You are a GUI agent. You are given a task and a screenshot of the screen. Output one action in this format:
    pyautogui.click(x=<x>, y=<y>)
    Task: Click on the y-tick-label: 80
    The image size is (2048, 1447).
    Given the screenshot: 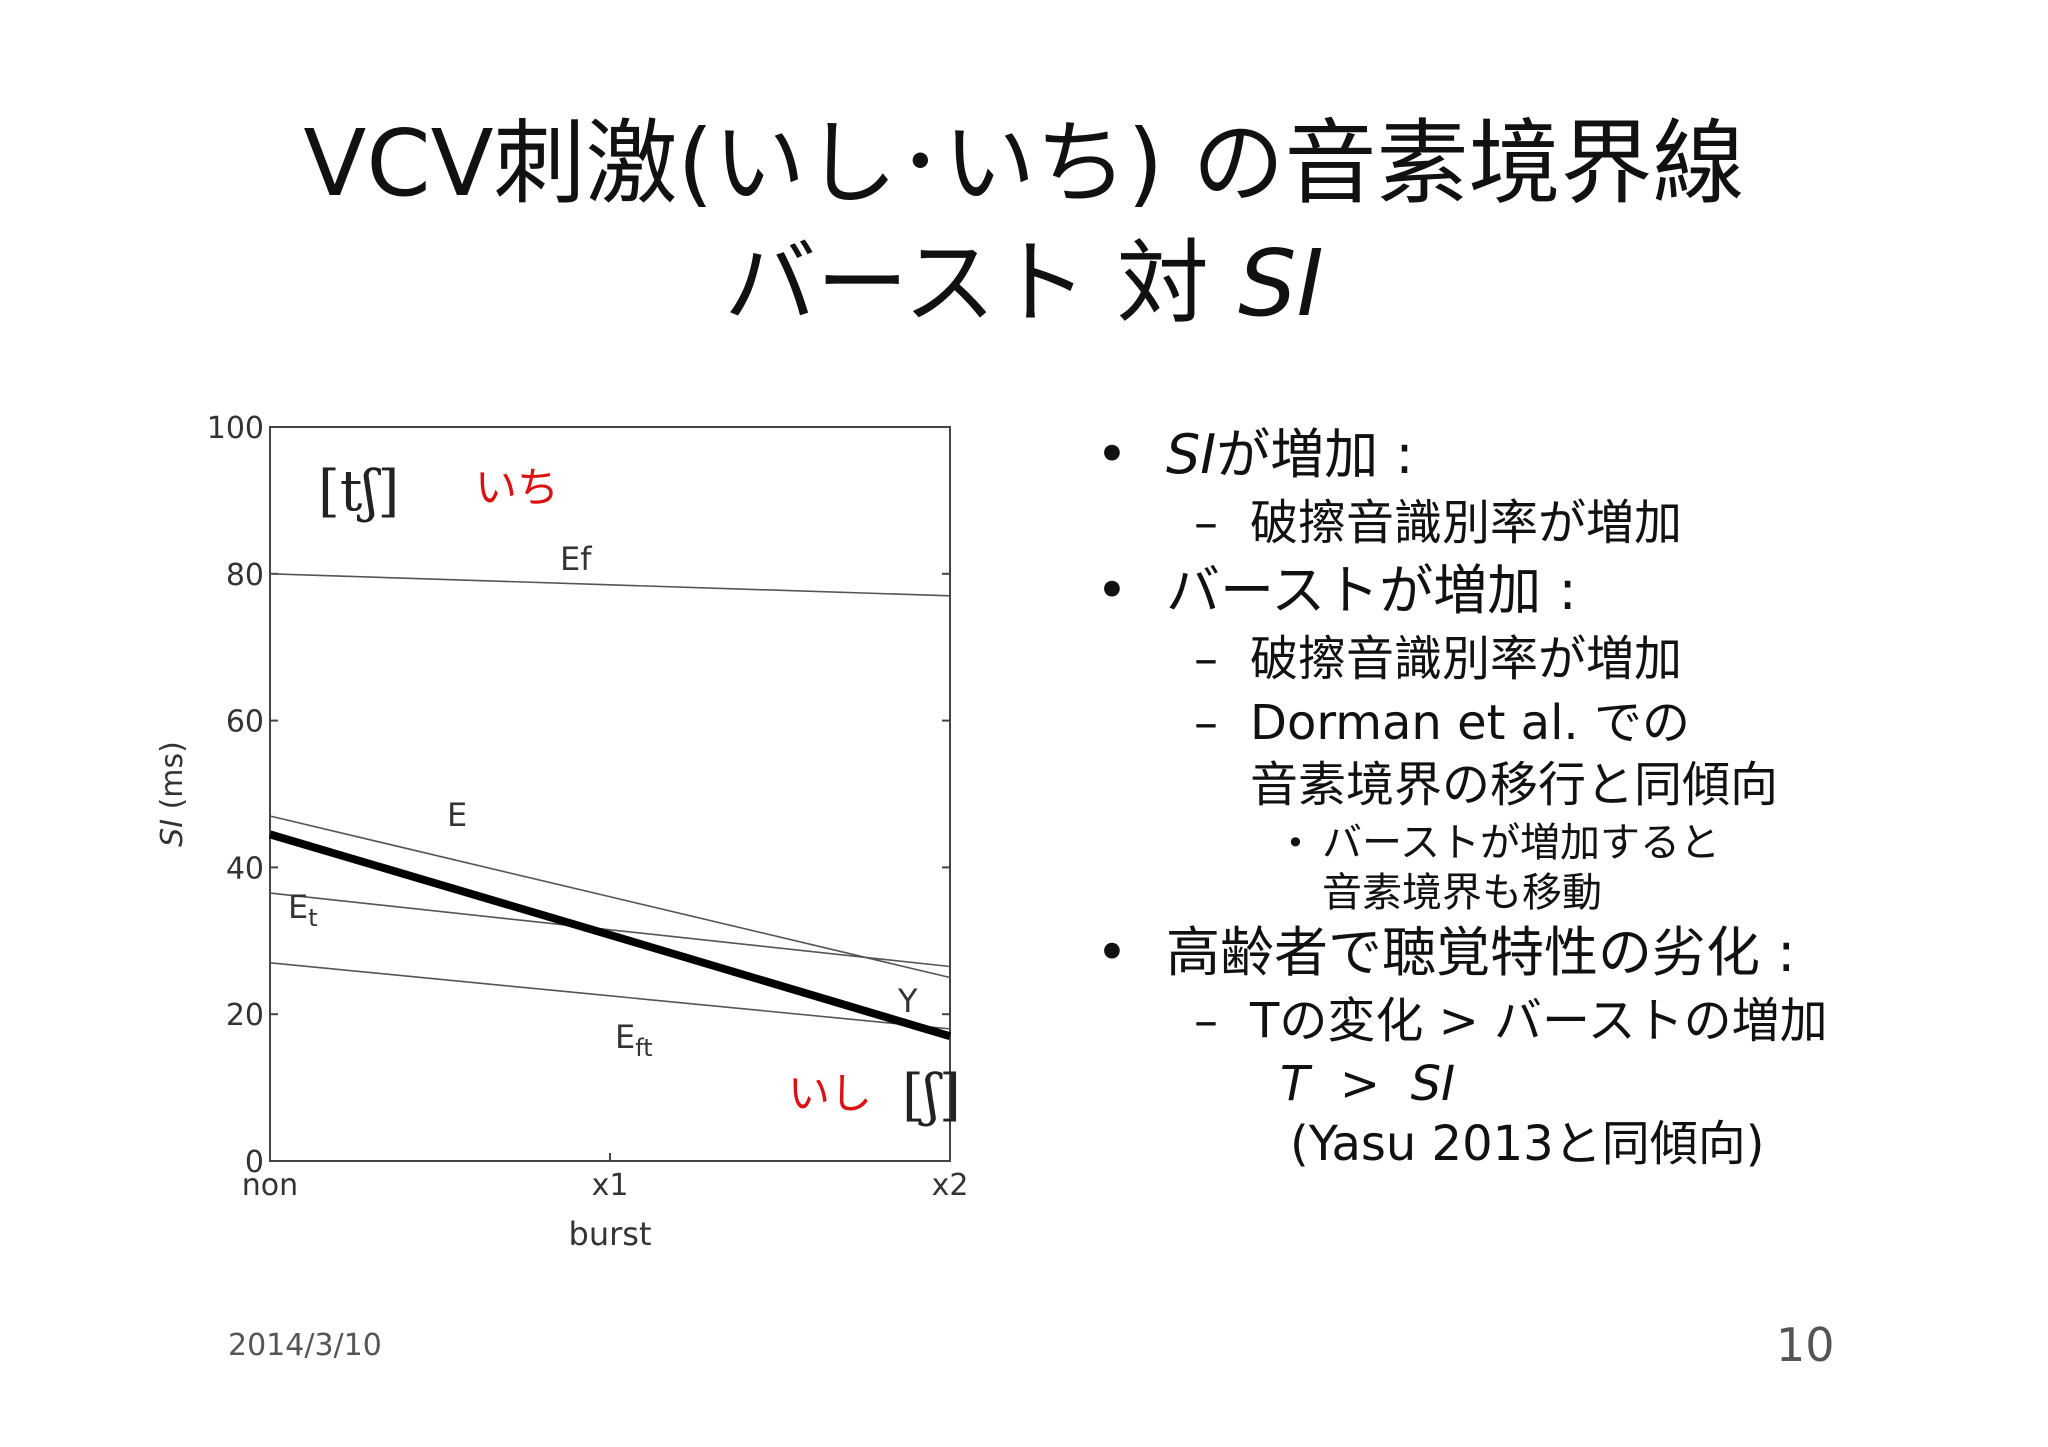 What is the action you would take?
    pyautogui.click(x=245, y=575)
    